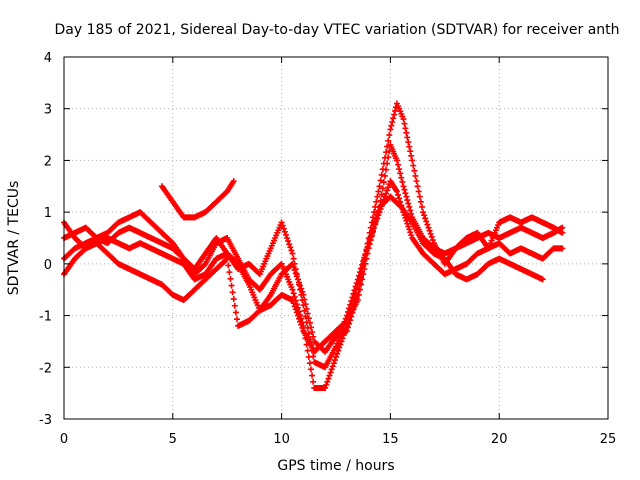 The image size is (640, 480). Describe the element at coordinates (608, 439) in the screenshot. I see `x-tick-label: 25` at that location.